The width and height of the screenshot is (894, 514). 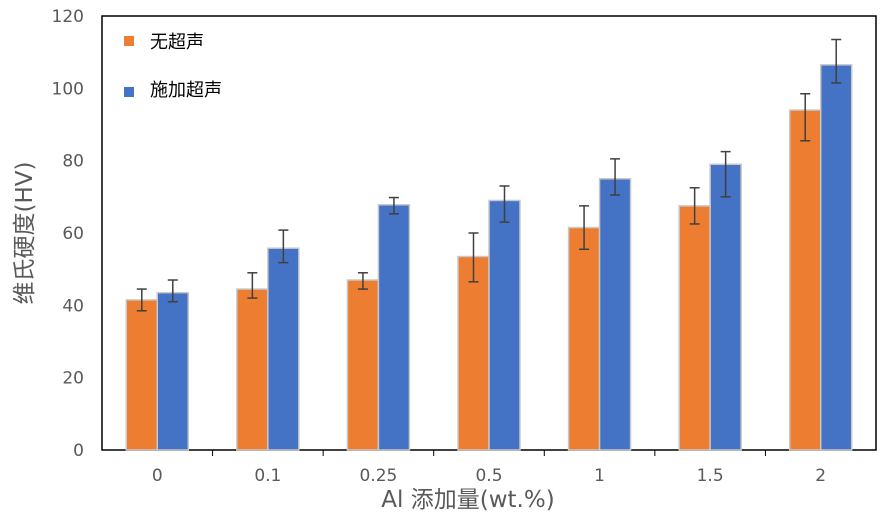 I want to click on legend-swatch-no-ultrasound, so click(x=129, y=41).